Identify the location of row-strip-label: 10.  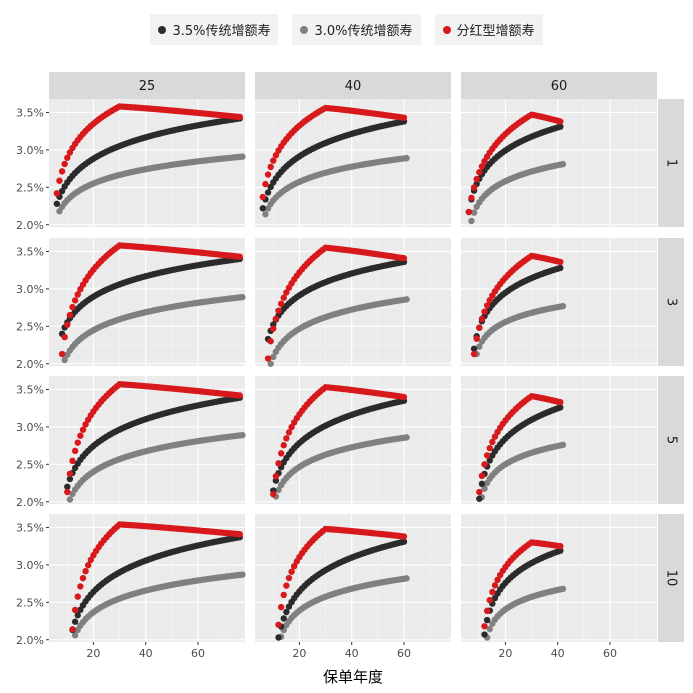
(671, 578).